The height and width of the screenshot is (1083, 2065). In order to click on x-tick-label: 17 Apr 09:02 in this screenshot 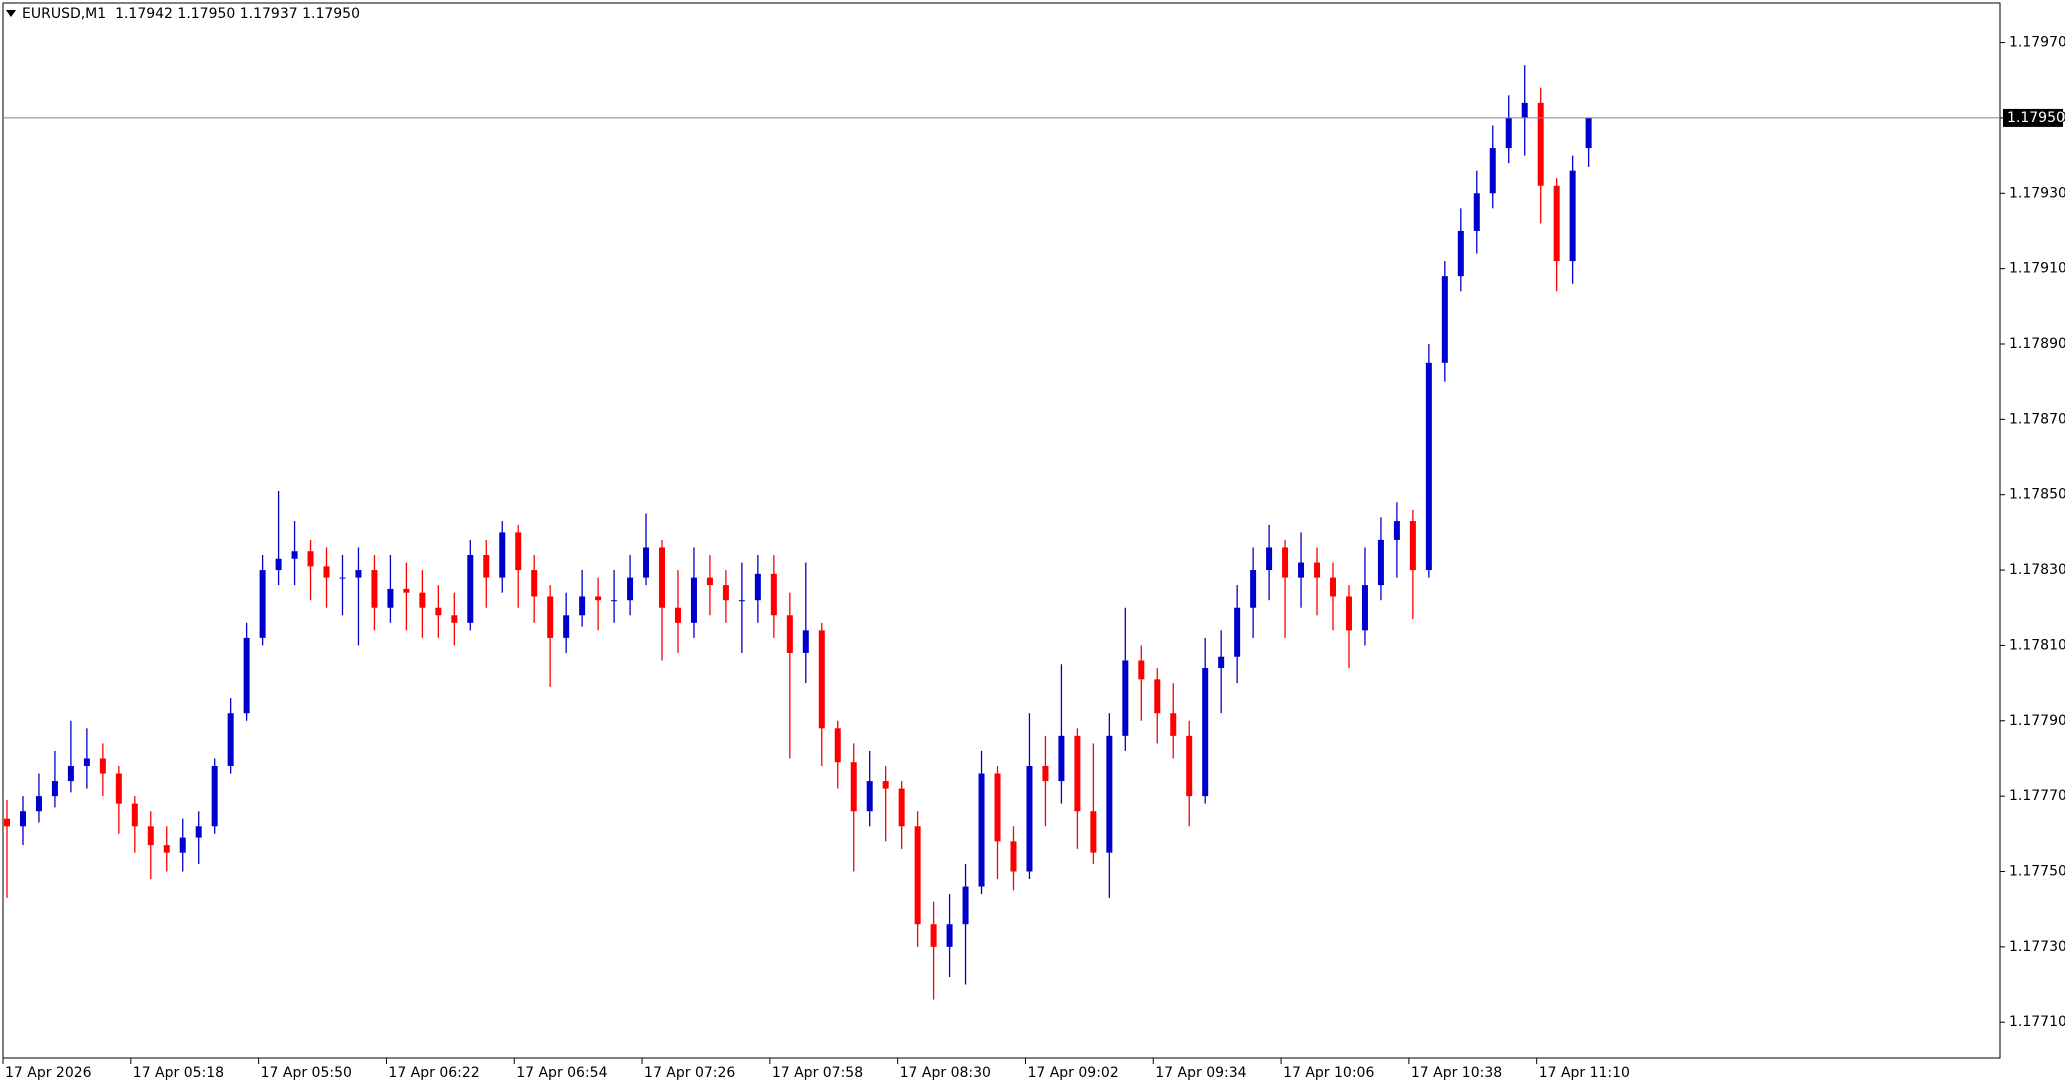, I will do `click(1072, 1073)`.